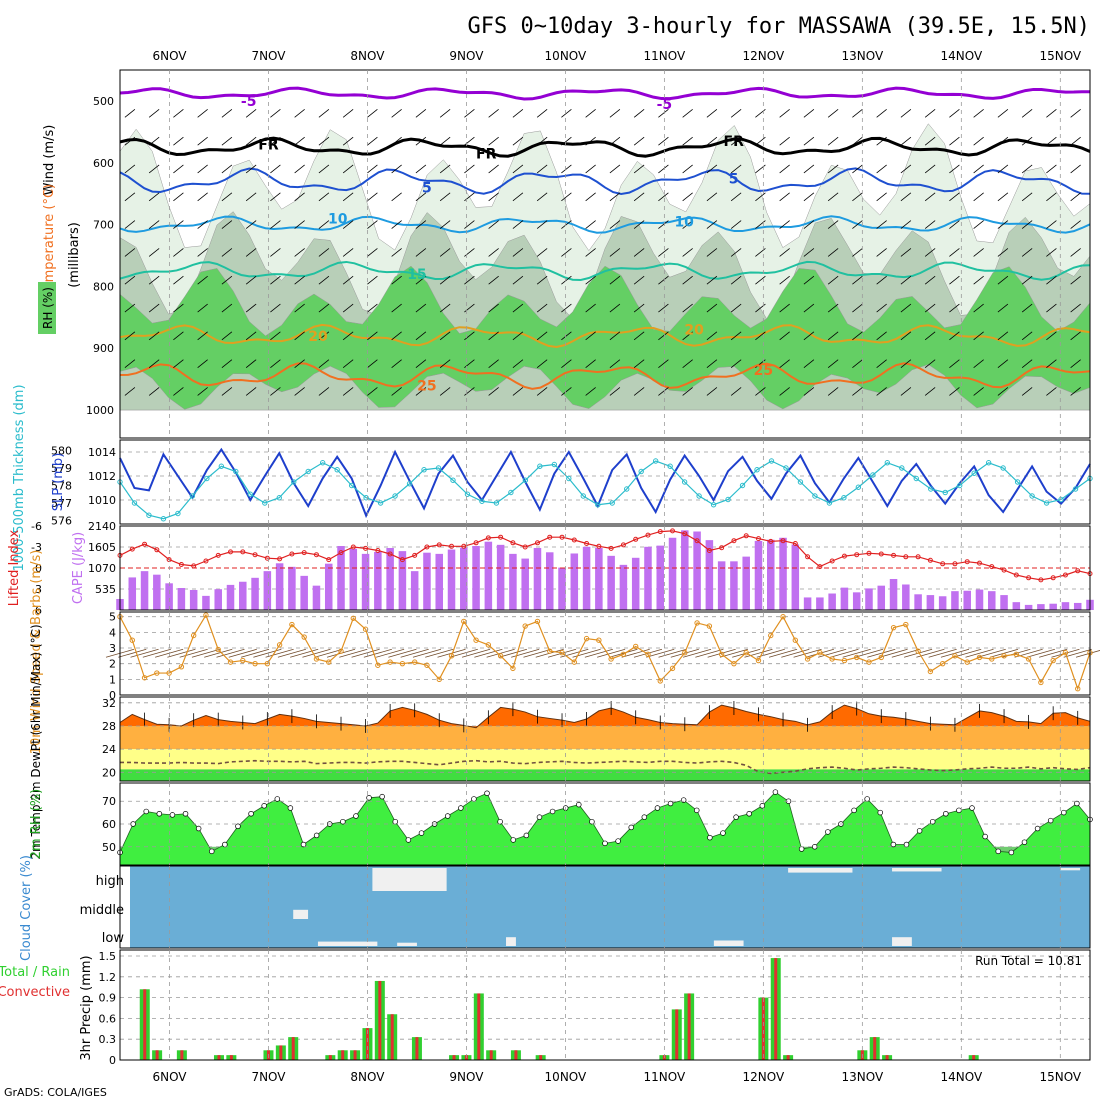  I want to click on wind-speed-axis-label: 10m Wind Speed & Barbs (m/s), so click(36, 652).